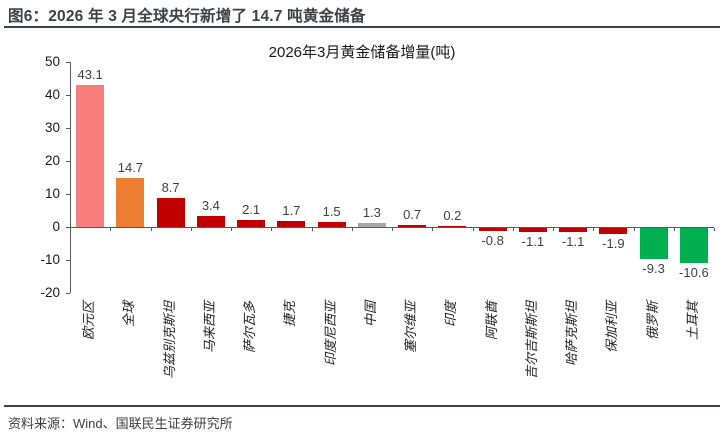 This screenshot has width=724, height=442. Describe the element at coordinates (90, 74) in the screenshot. I see `bar-value-label: 43.1` at that location.